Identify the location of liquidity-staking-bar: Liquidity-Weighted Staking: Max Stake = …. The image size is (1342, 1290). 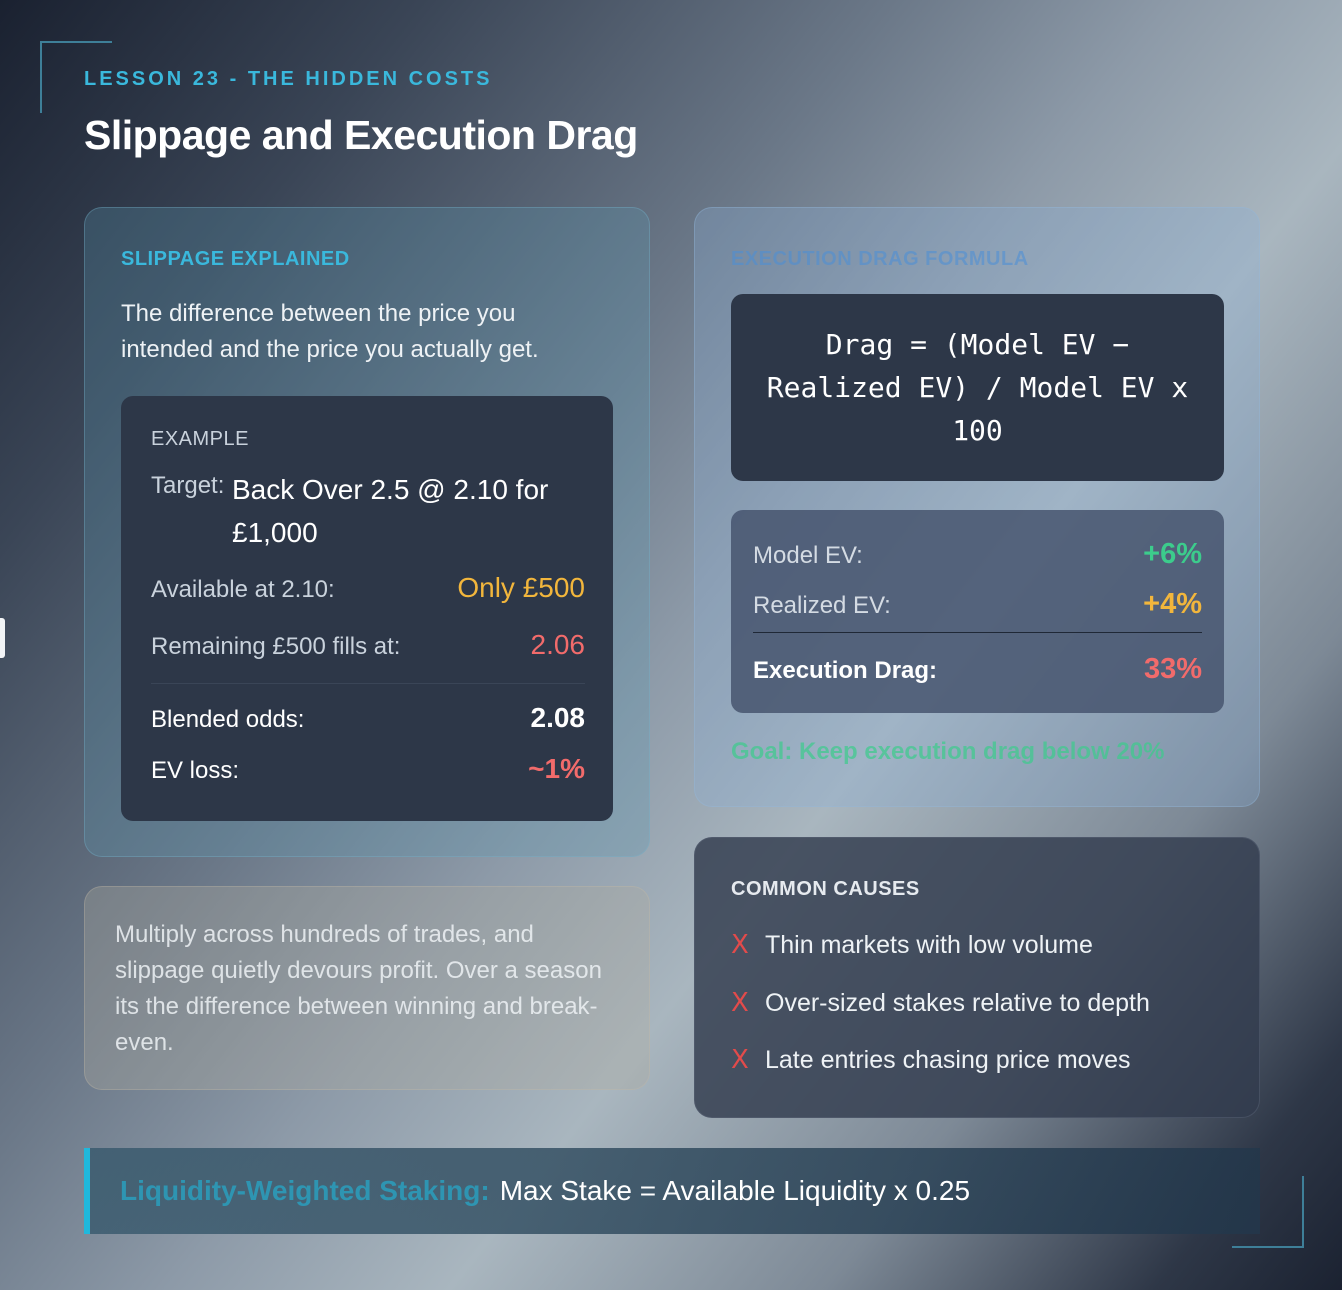
(672, 1191).